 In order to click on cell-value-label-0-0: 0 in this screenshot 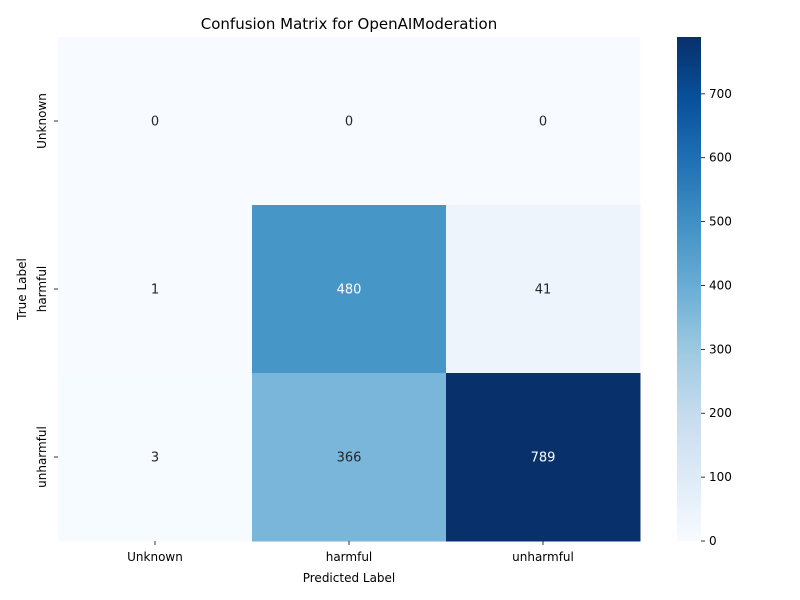, I will do `click(155, 122)`.